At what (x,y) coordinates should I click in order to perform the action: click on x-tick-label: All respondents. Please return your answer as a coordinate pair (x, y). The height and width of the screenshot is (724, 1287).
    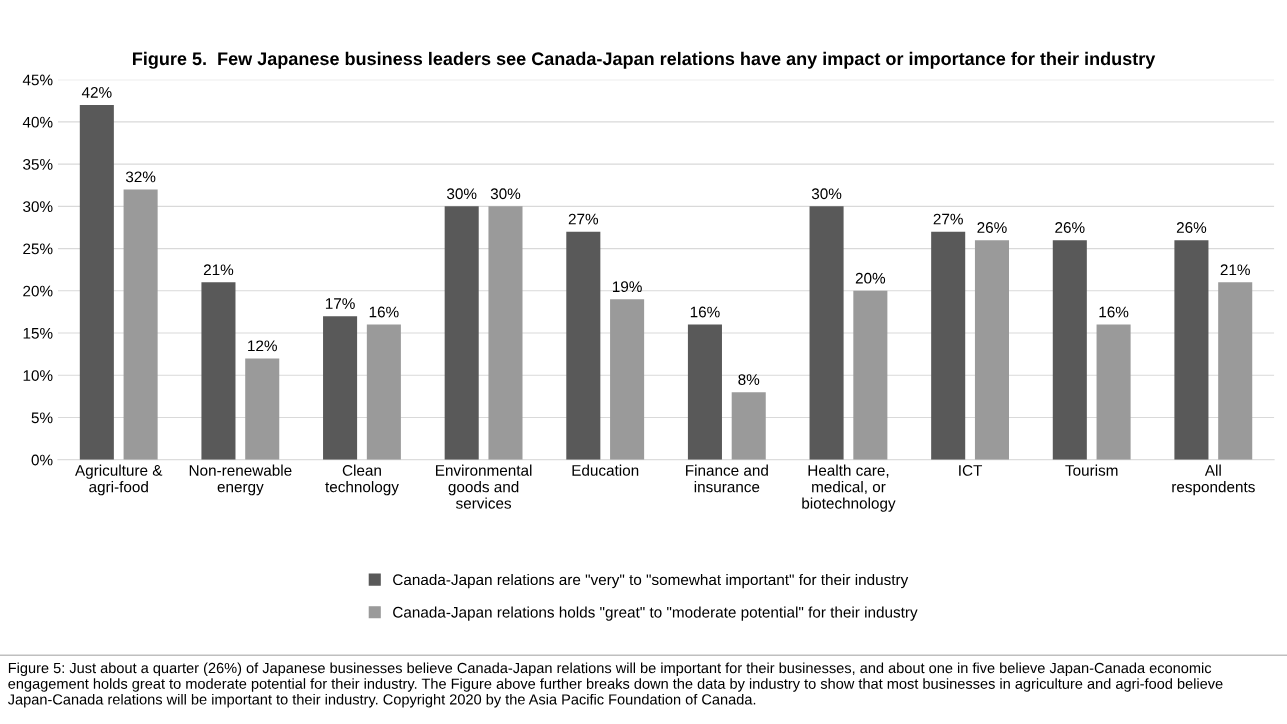
    Looking at the image, I should click on (1213, 480).